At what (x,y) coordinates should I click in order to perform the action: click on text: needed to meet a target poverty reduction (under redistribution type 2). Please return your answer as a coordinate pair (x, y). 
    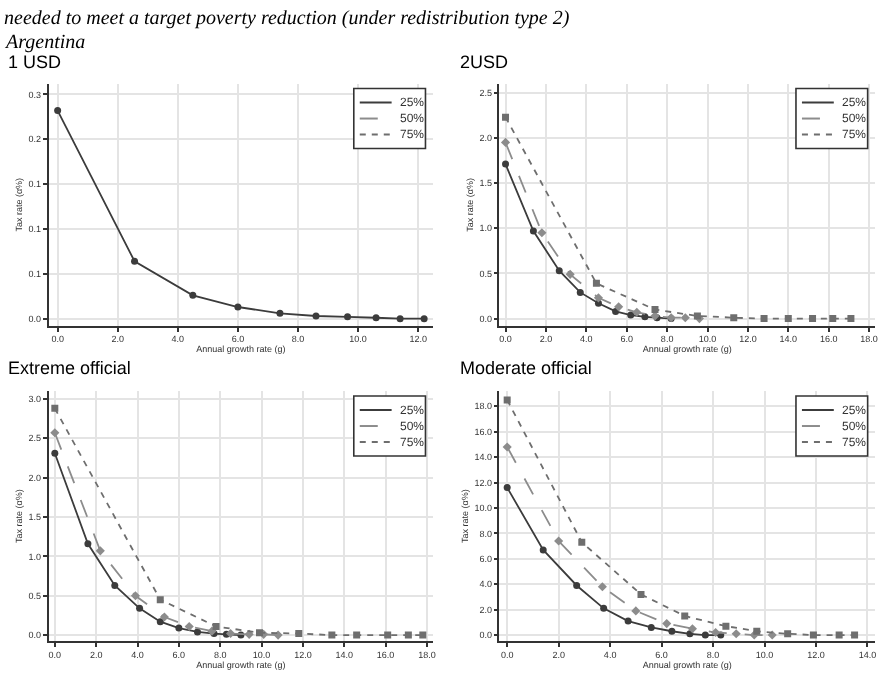
    Looking at the image, I should click on (287, 19).